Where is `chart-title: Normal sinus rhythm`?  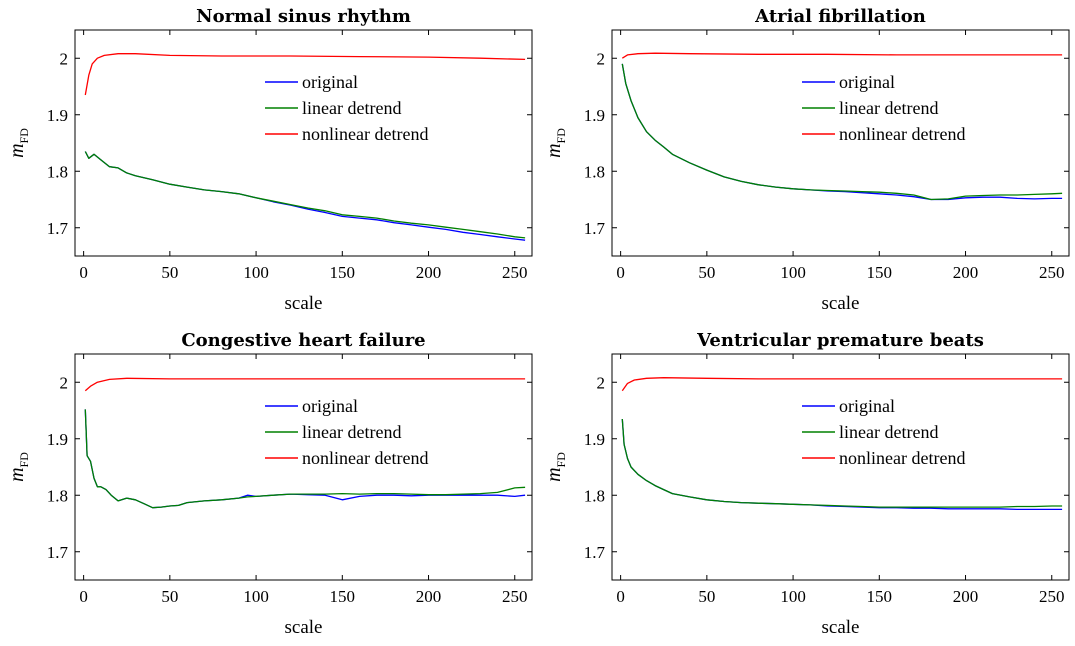
chart-title: Normal sinus rhythm is located at coordinates (303, 16).